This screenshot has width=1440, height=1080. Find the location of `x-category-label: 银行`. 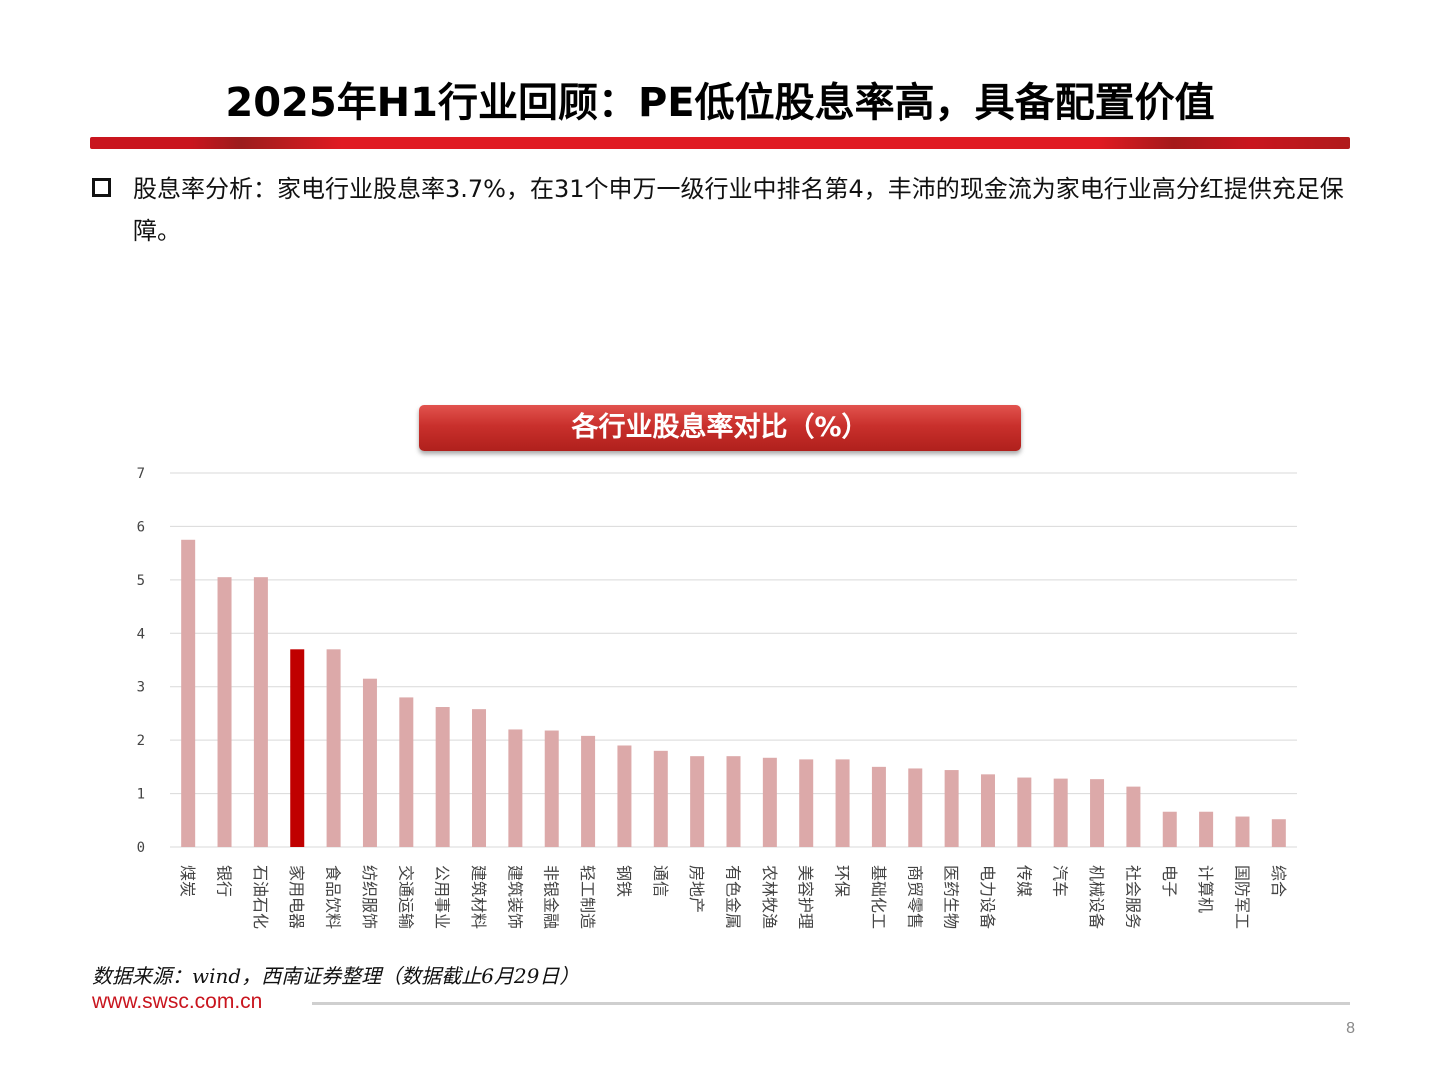

x-category-label: 银行 is located at coordinates (224, 881).